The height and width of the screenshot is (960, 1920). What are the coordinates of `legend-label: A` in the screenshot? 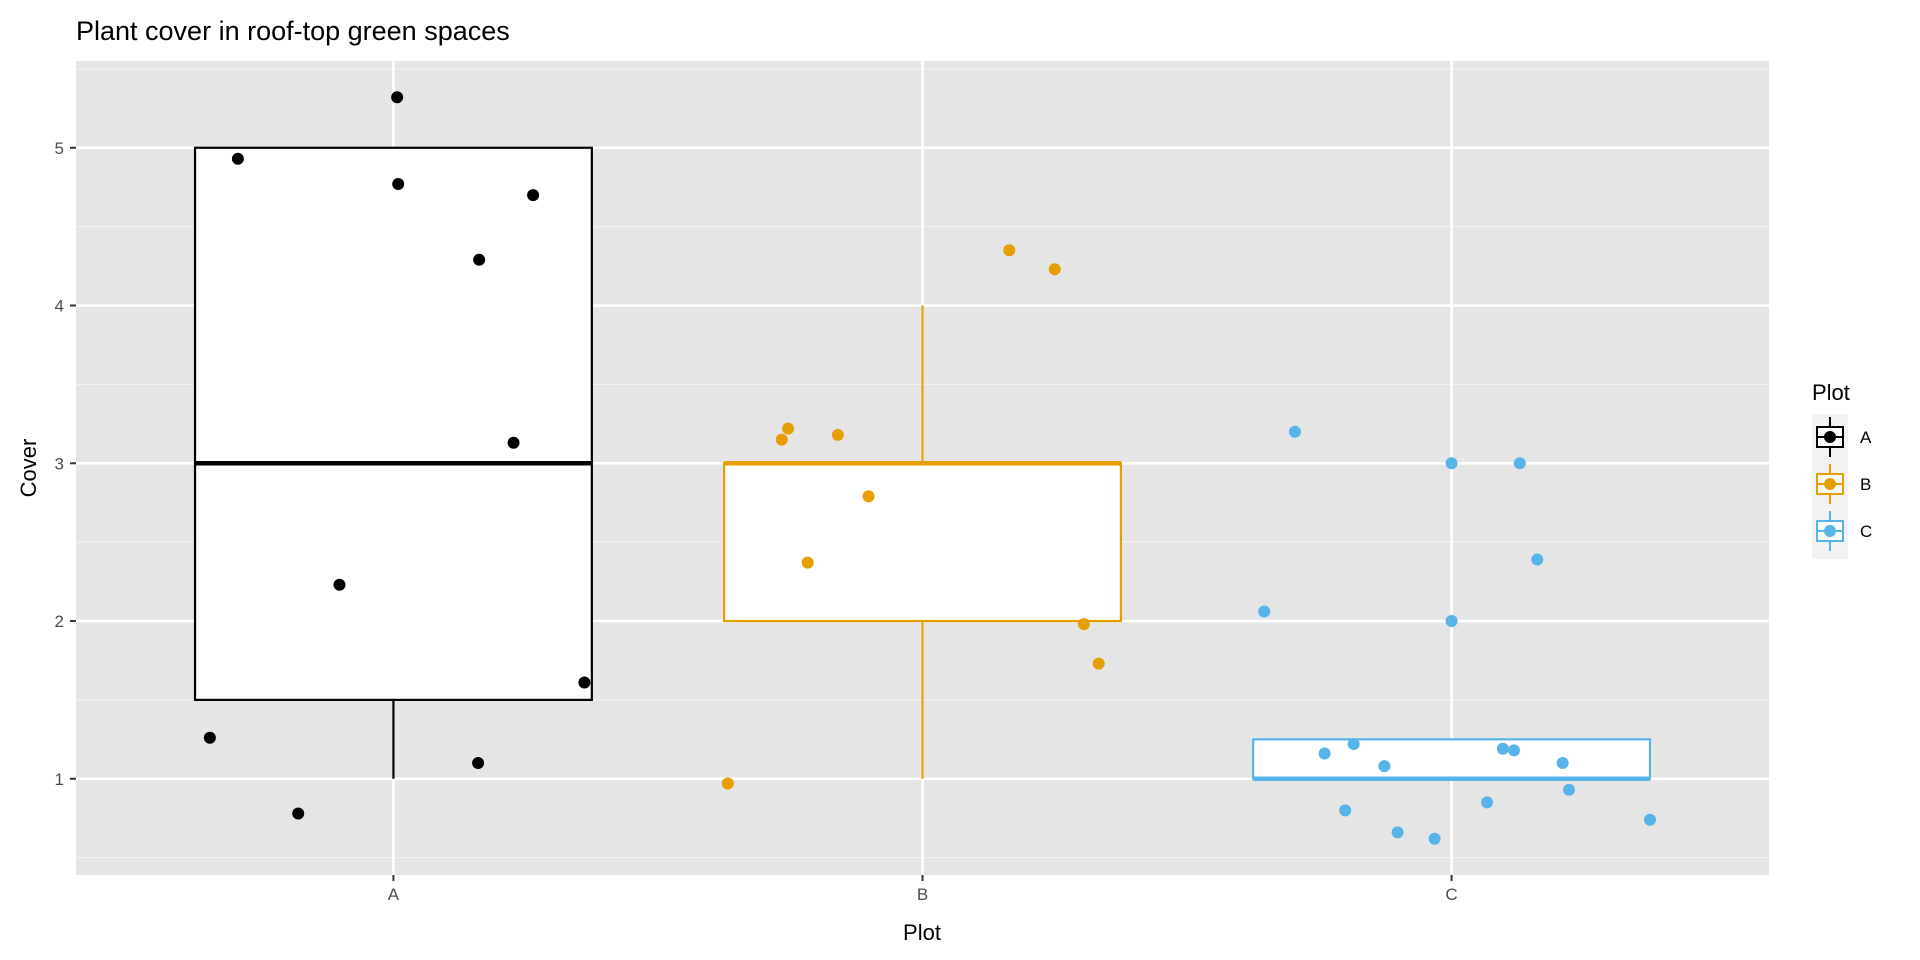 It's located at (1866, 437).